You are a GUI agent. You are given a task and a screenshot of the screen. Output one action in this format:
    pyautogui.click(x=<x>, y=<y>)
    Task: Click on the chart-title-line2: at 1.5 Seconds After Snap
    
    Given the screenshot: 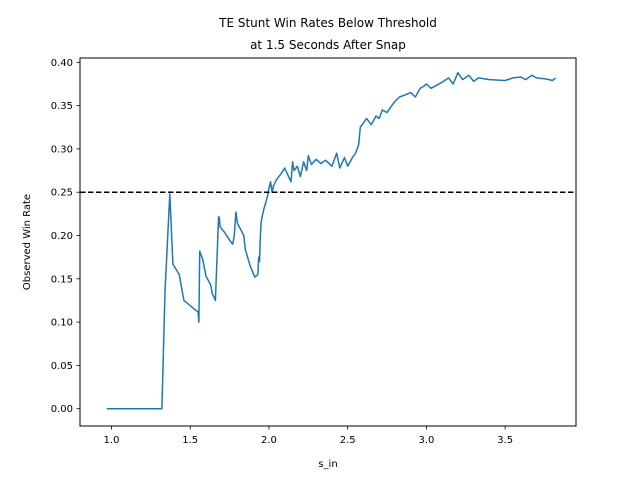 What is the action you would take?
    pyautogui.click(x=328, y=45)
    